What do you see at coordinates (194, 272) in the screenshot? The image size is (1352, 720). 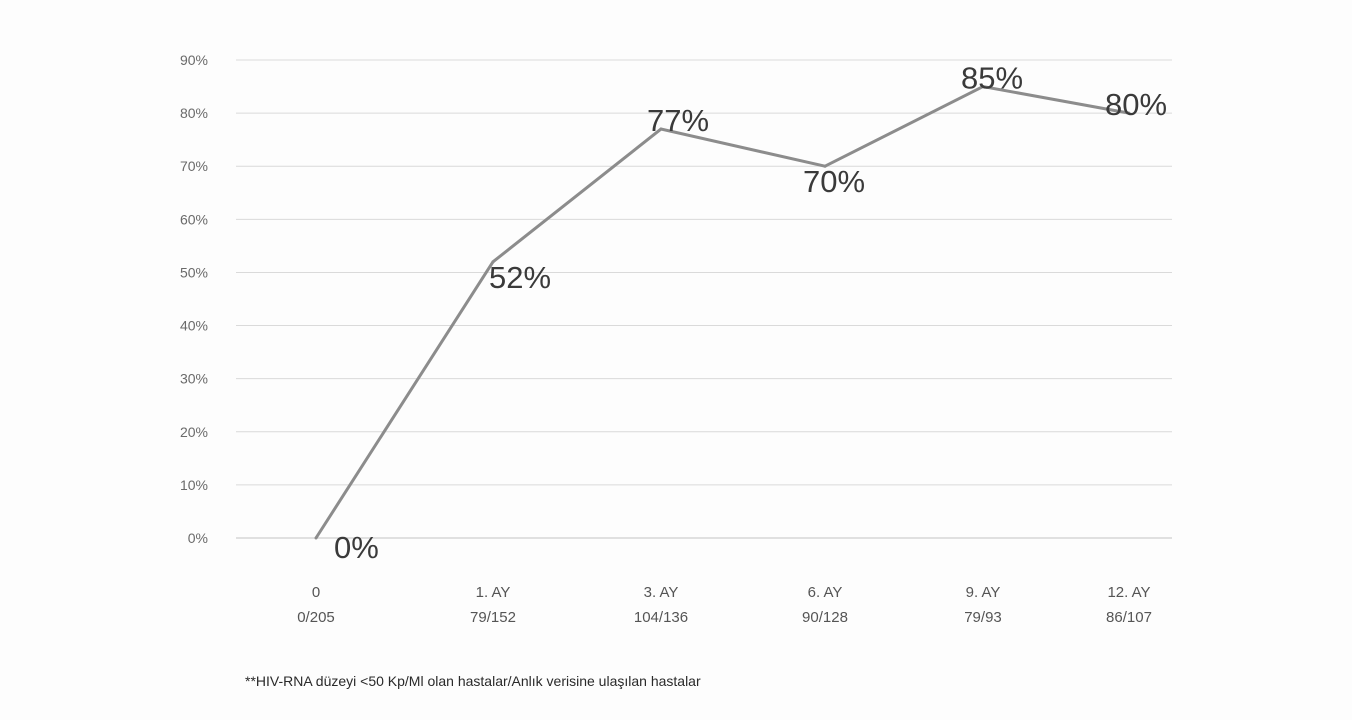 I see `y-tick-label: 50%` at bounding box center [194, 272].